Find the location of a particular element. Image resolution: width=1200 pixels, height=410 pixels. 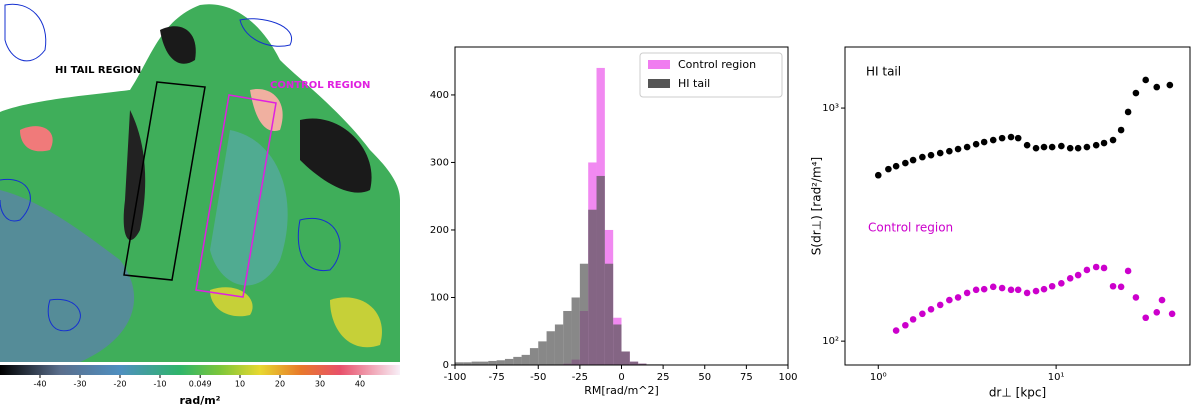

x-tick-label: 10⁰ is located at coordinates (878, 377).